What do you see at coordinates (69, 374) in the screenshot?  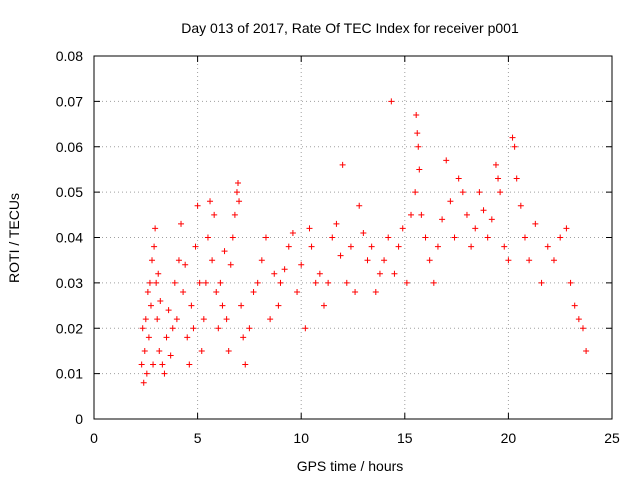 I see `y-tick-label: 0.01` at bounding box center [69, 374].